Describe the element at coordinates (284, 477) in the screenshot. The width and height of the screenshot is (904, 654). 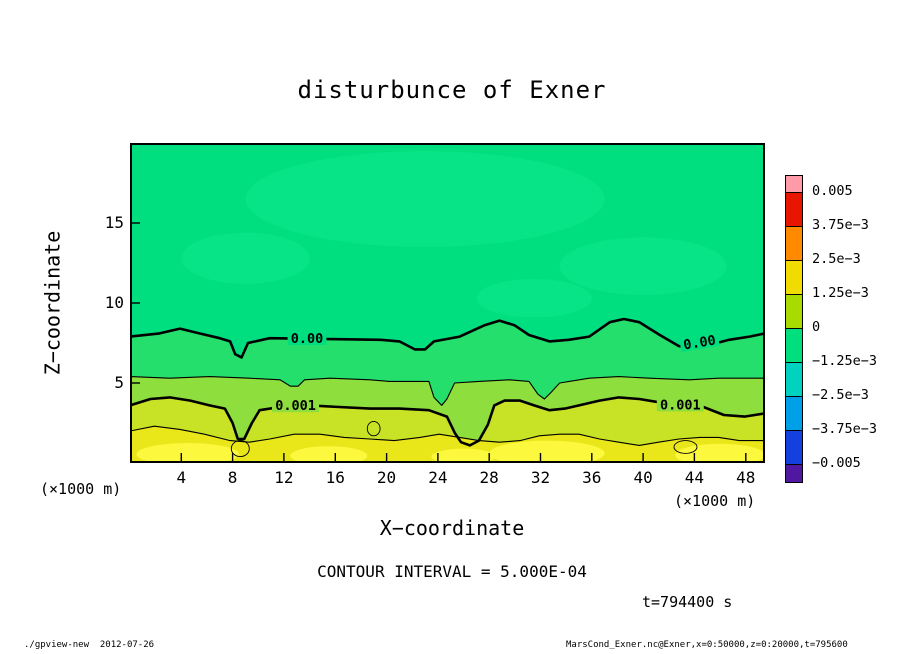
I see `x-tick-label: 12` at that location.